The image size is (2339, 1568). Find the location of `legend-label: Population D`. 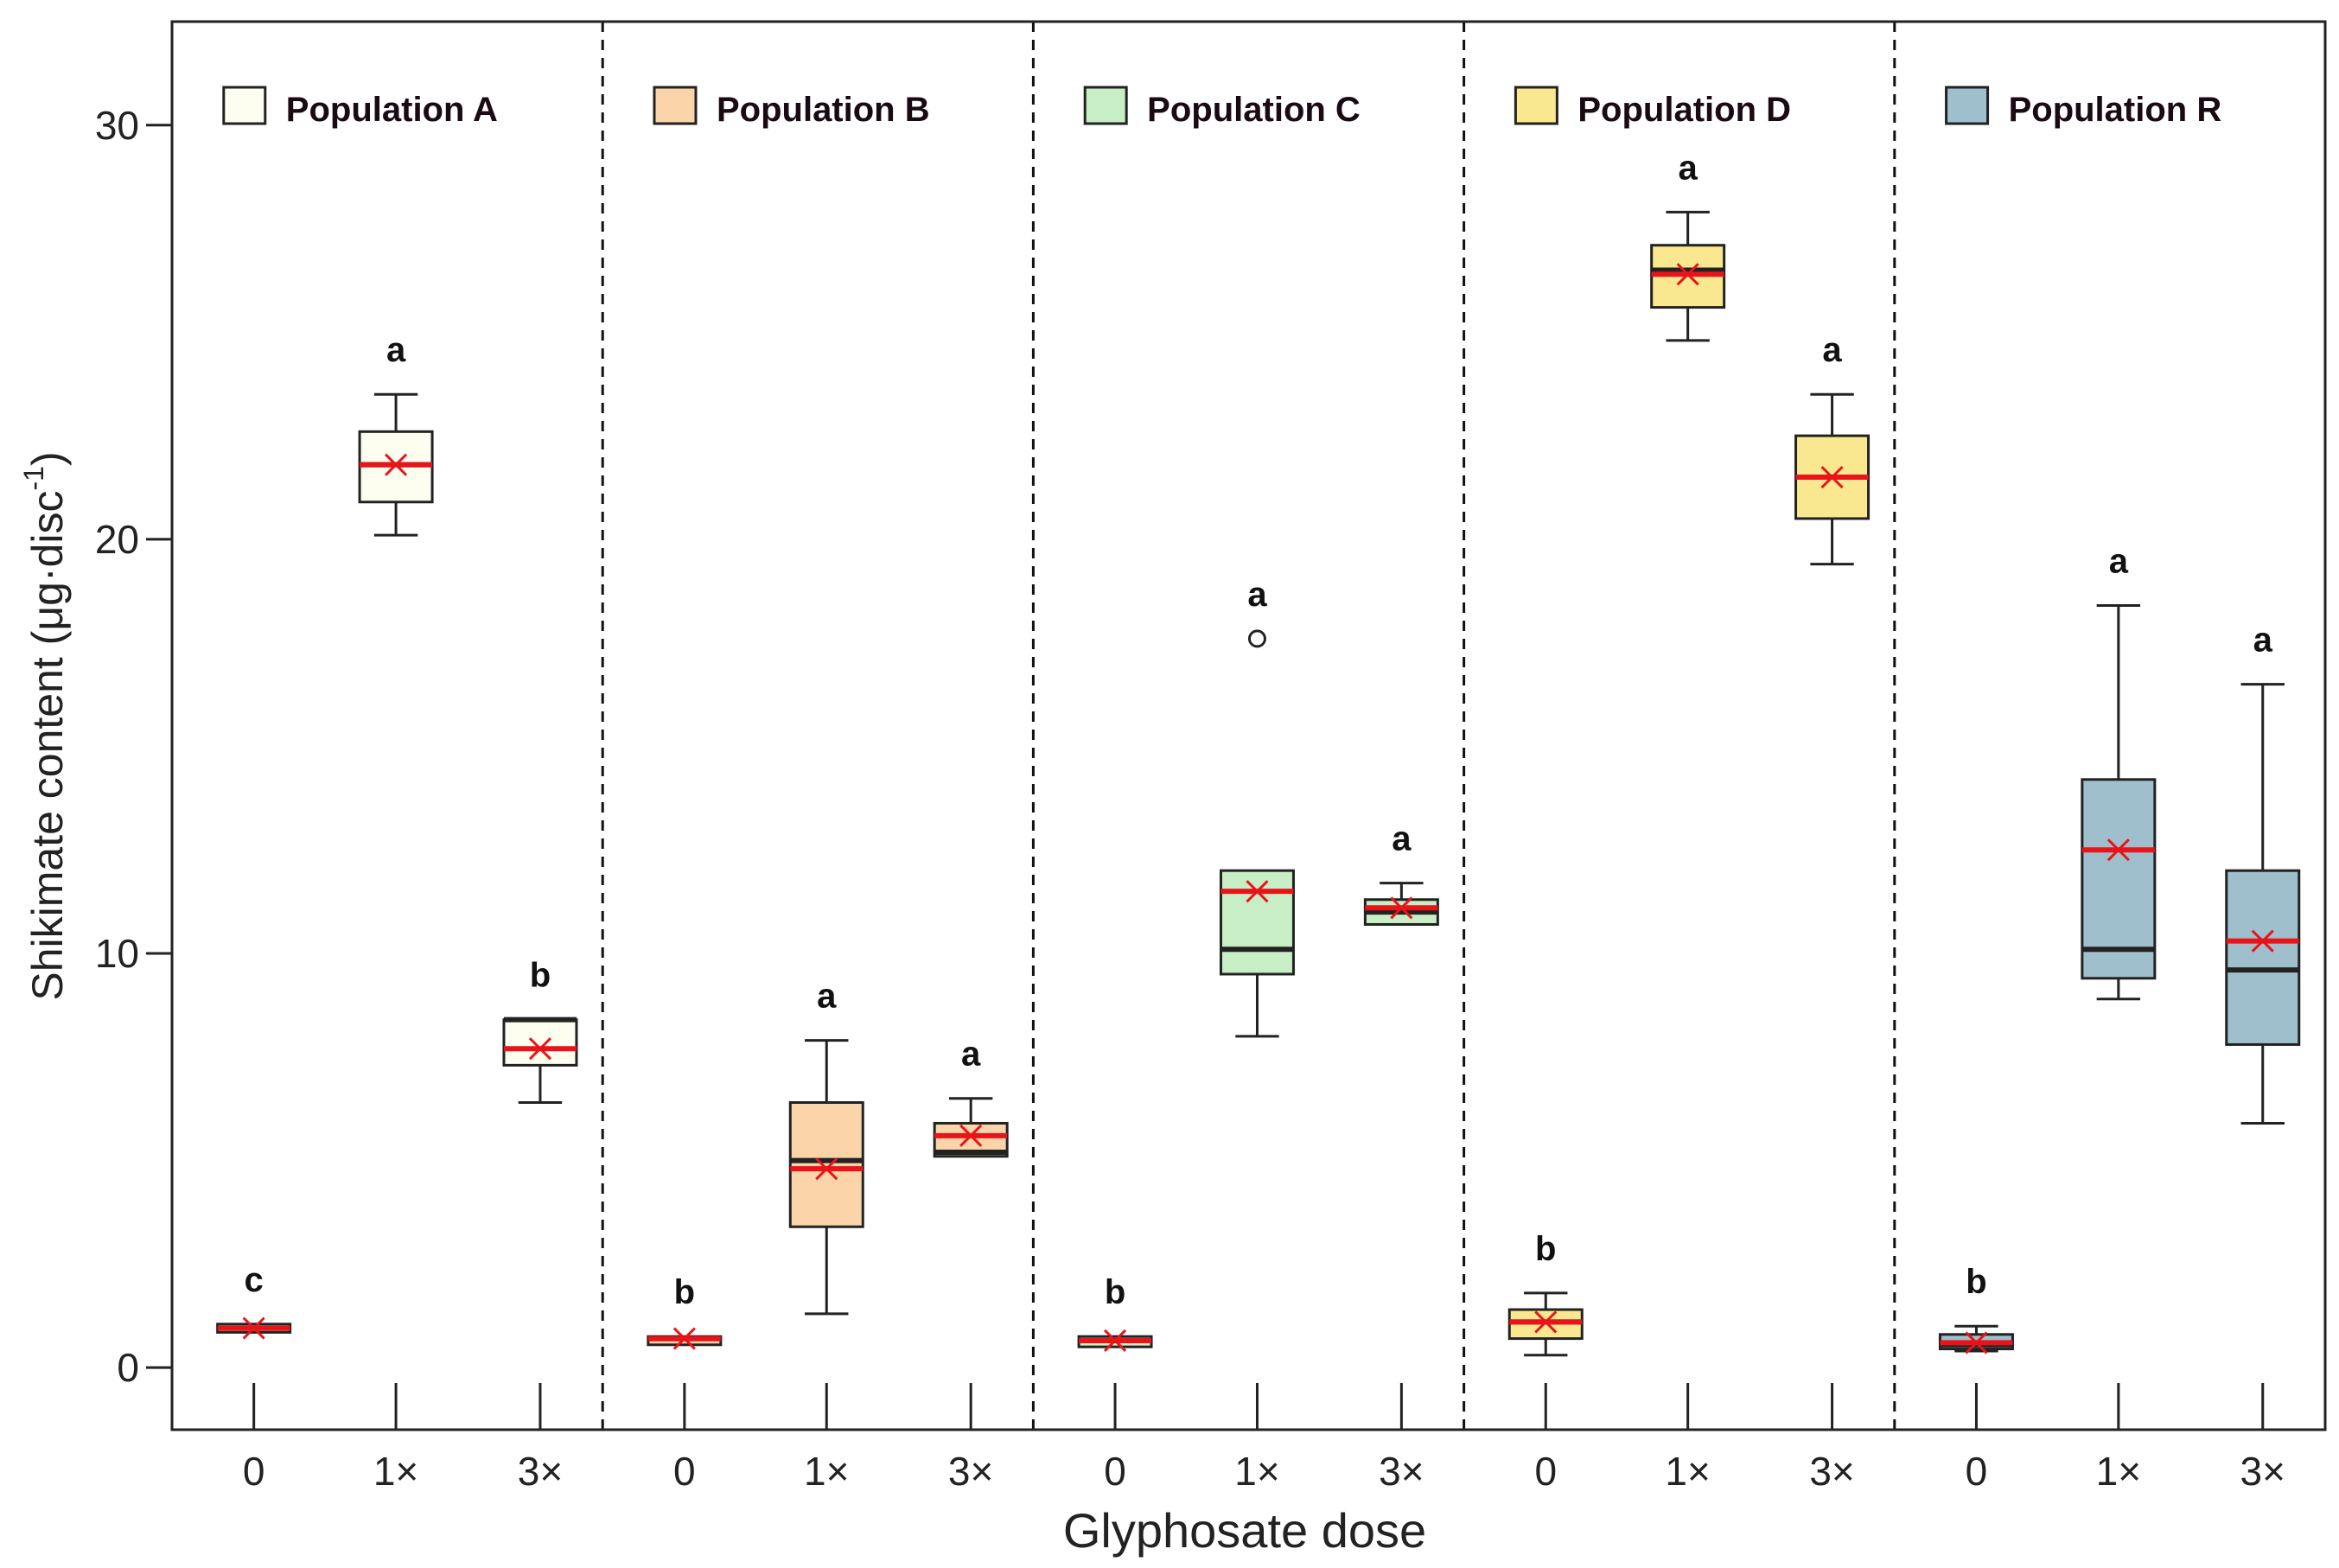

legend-label: Population D is located at coordinates (1684, 110).